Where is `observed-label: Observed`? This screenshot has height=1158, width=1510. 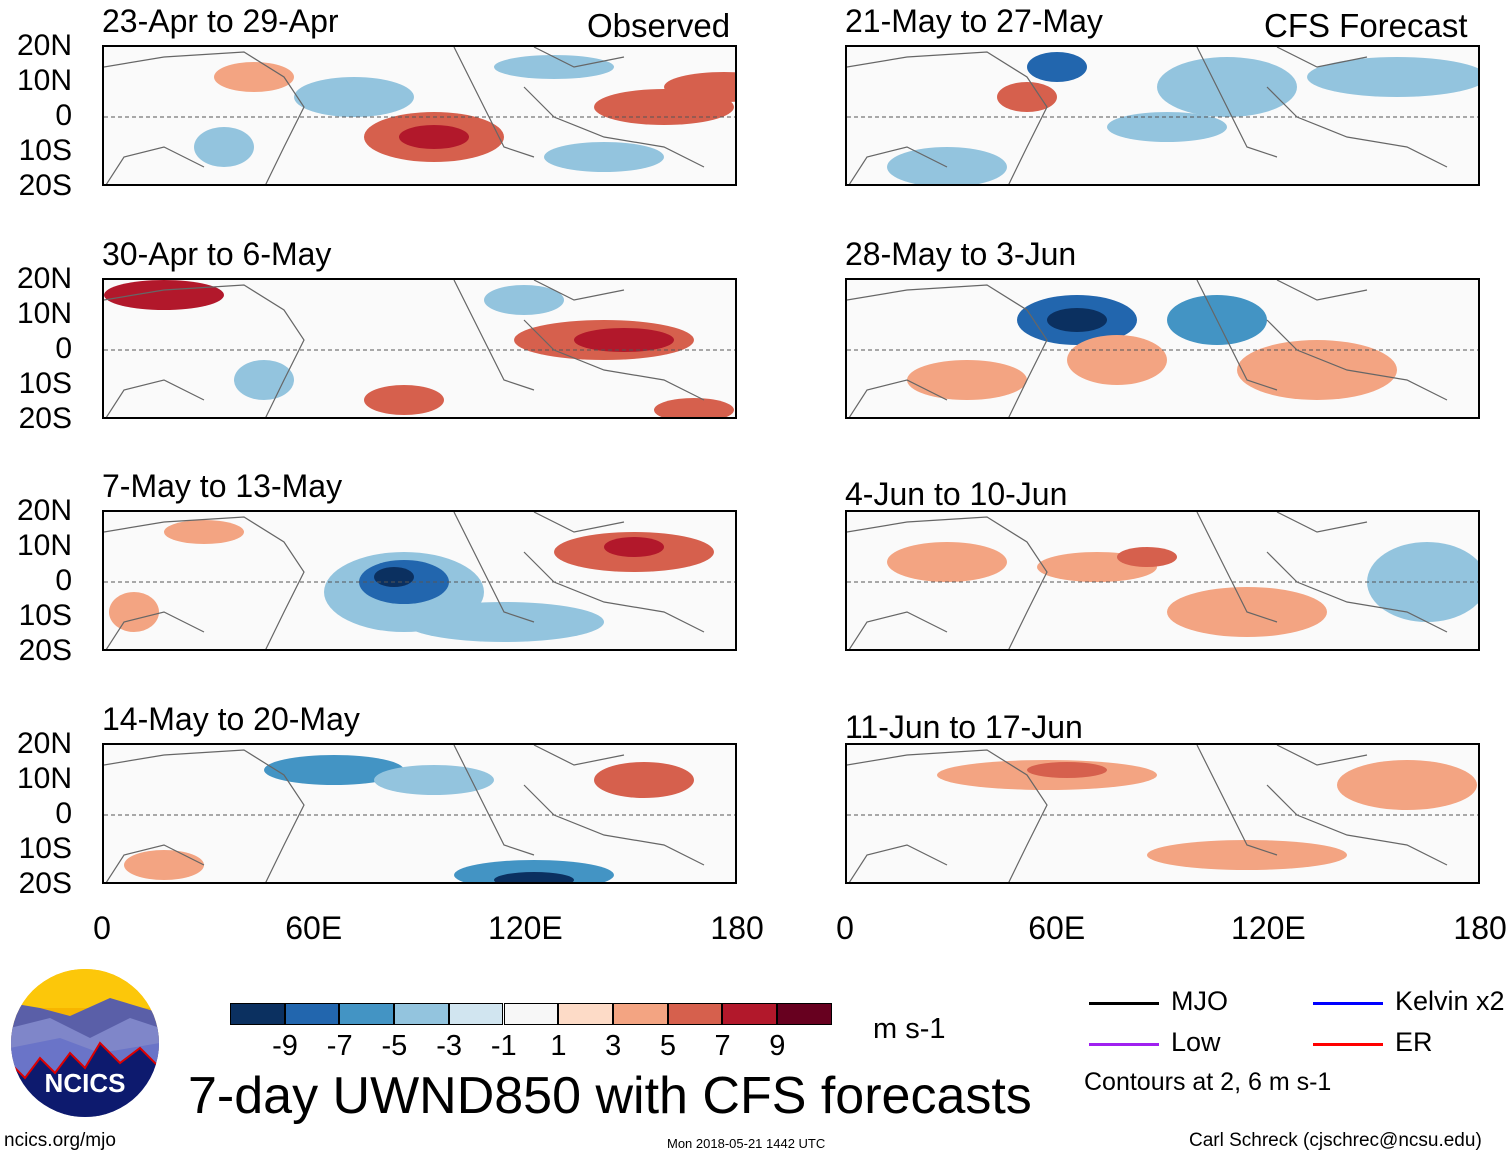
observed-label: Observed is located at coordinates (659, 25).